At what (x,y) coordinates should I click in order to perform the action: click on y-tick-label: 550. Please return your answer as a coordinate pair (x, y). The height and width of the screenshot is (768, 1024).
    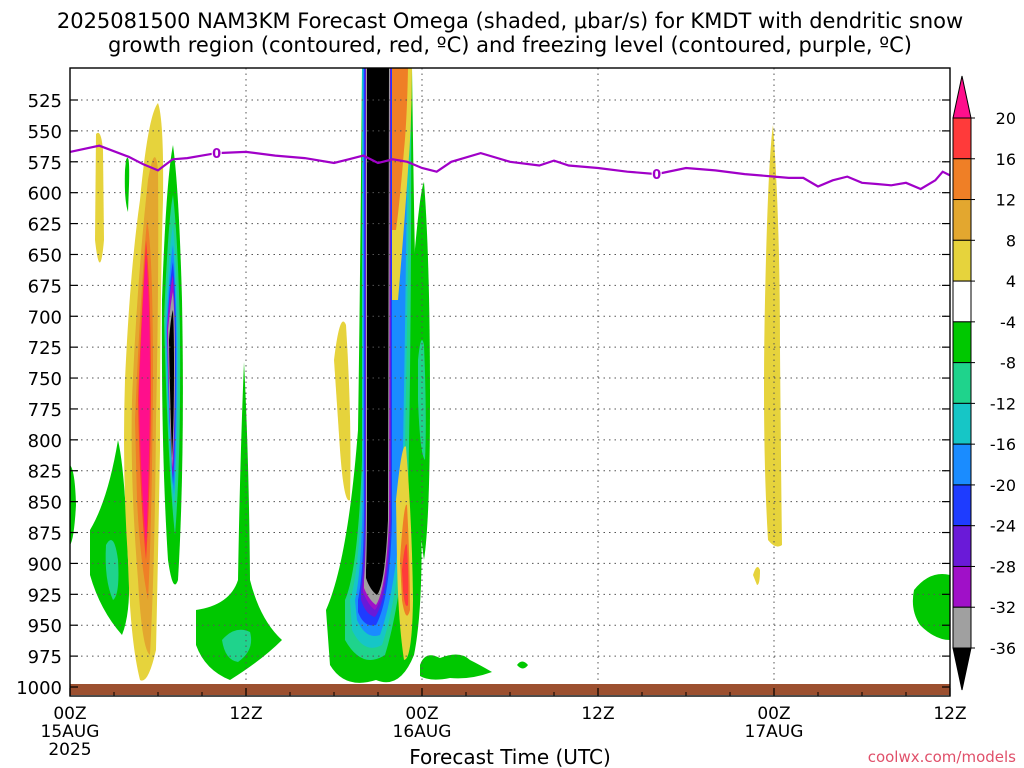
    Looking at the image, I should click on (45, 132).